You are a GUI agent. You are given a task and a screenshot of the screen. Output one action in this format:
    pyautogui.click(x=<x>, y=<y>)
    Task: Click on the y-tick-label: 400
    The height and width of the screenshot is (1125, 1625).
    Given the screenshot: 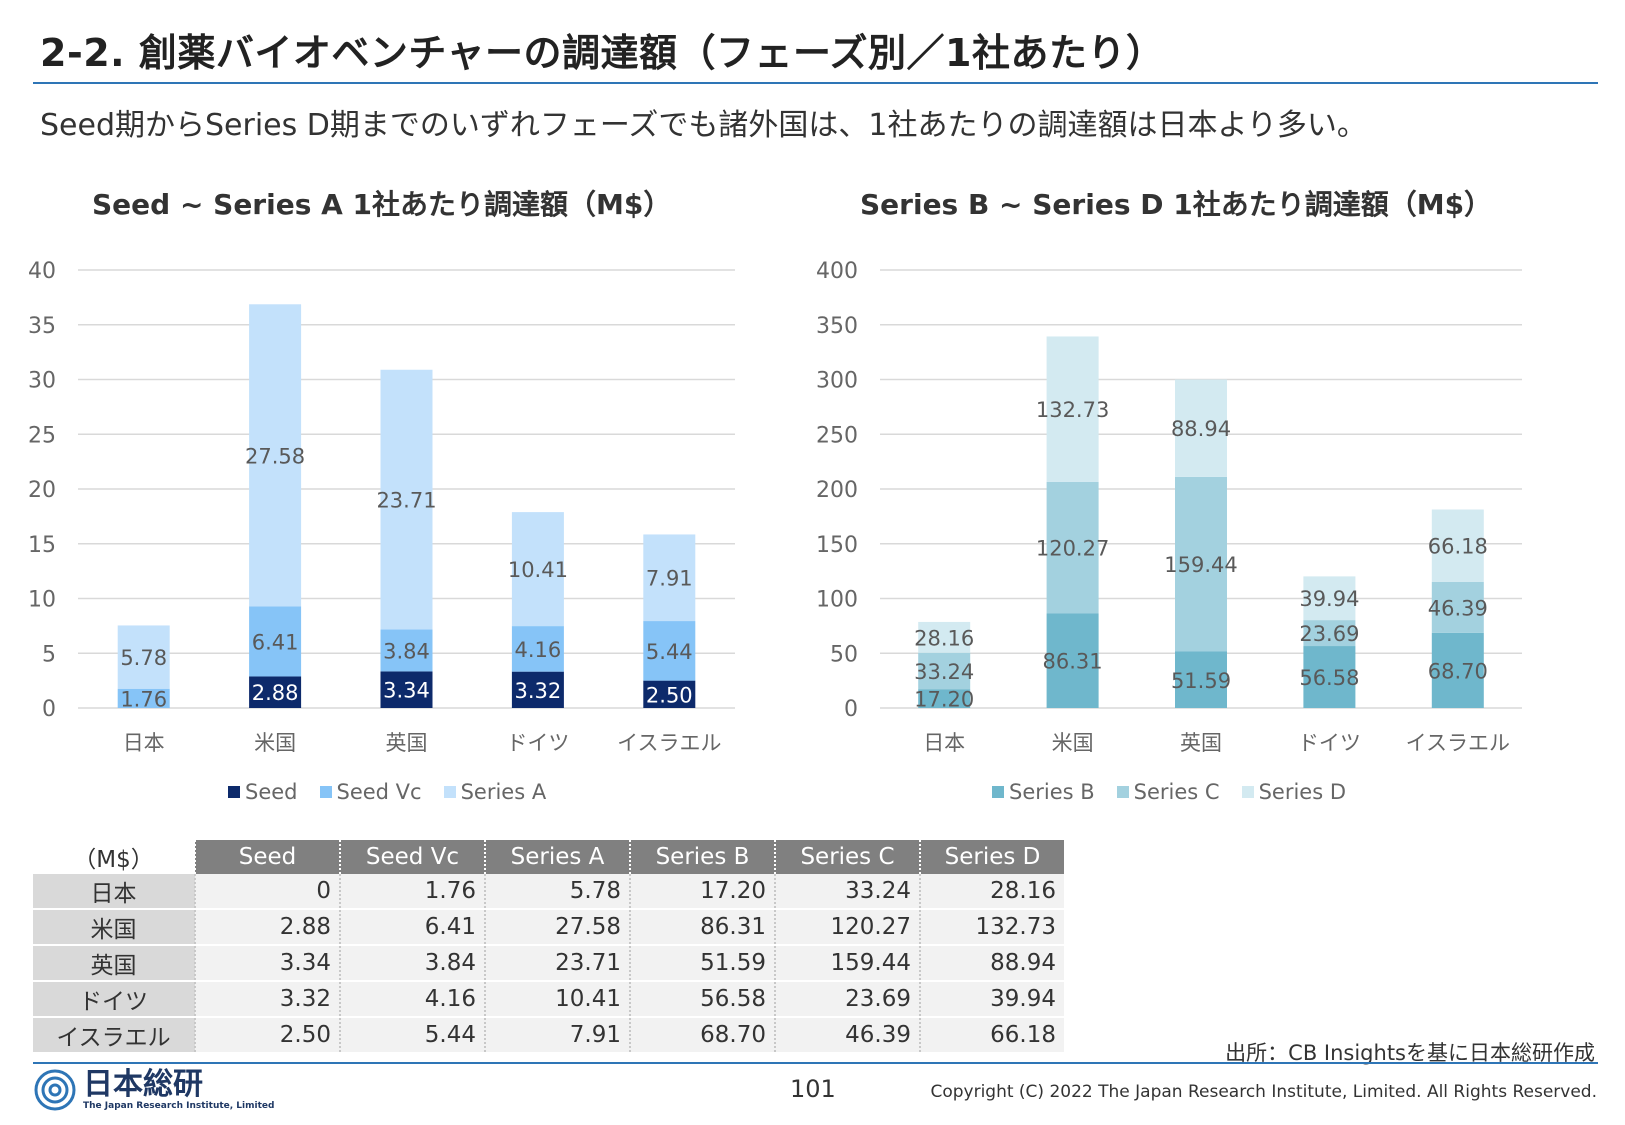 What is the action you would take?
    pyautogui.click(x=837, y=271)
    